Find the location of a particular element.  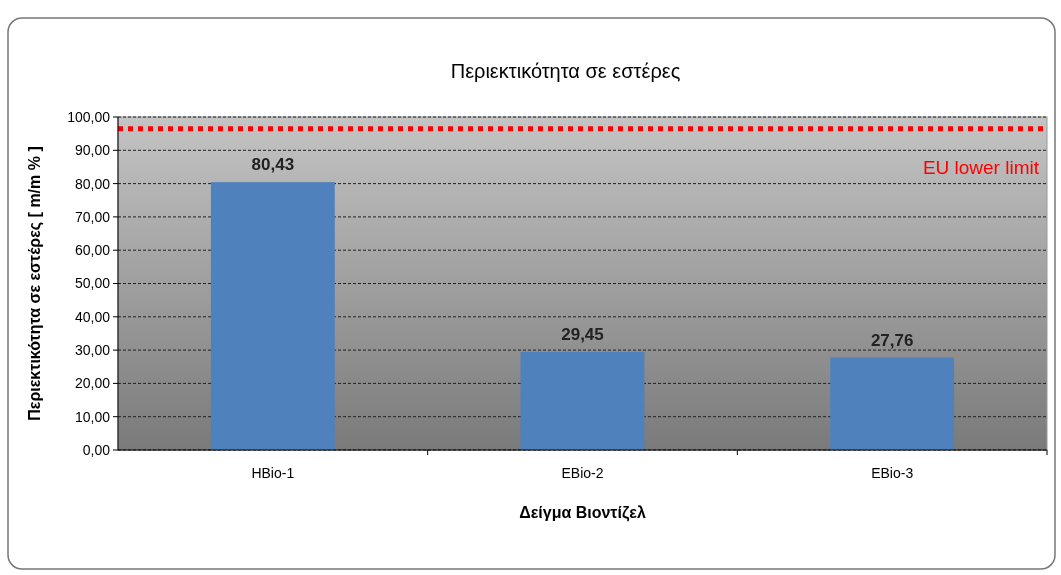

y-tick-label: 90,00 is located at coordinates (92, 150).